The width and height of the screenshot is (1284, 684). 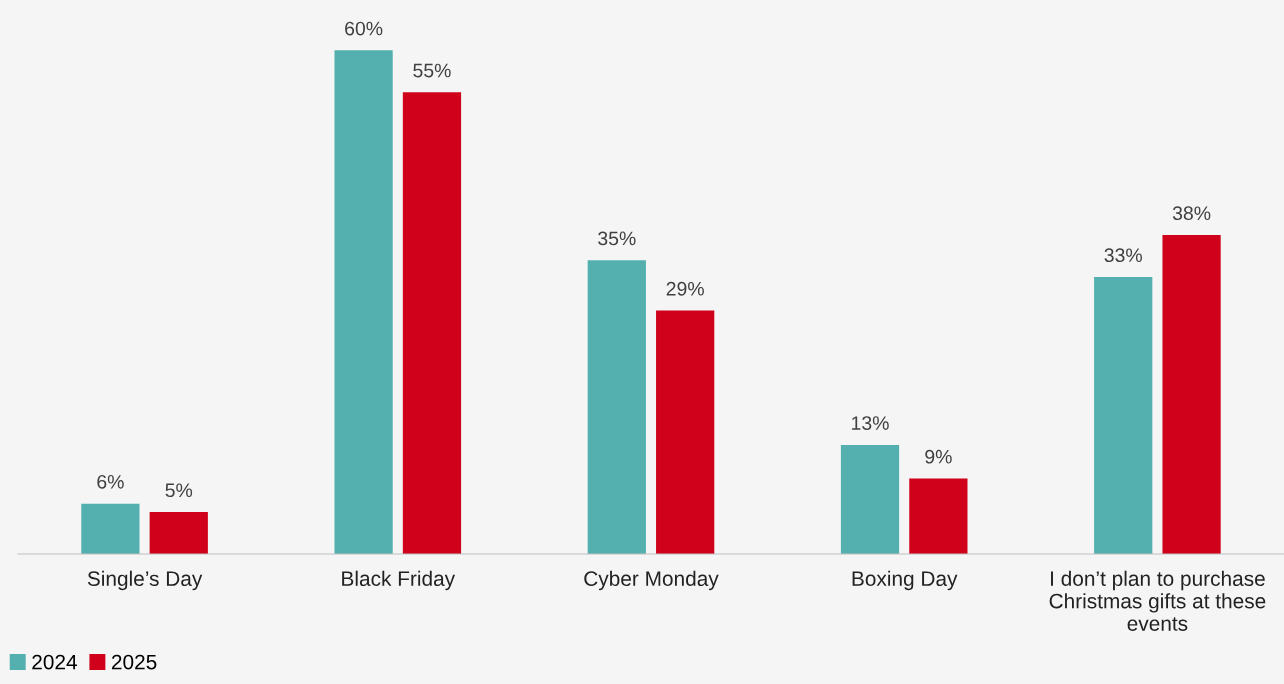 I want to click on x-tick-label: Single’s Day, so click(x=145, y=580).